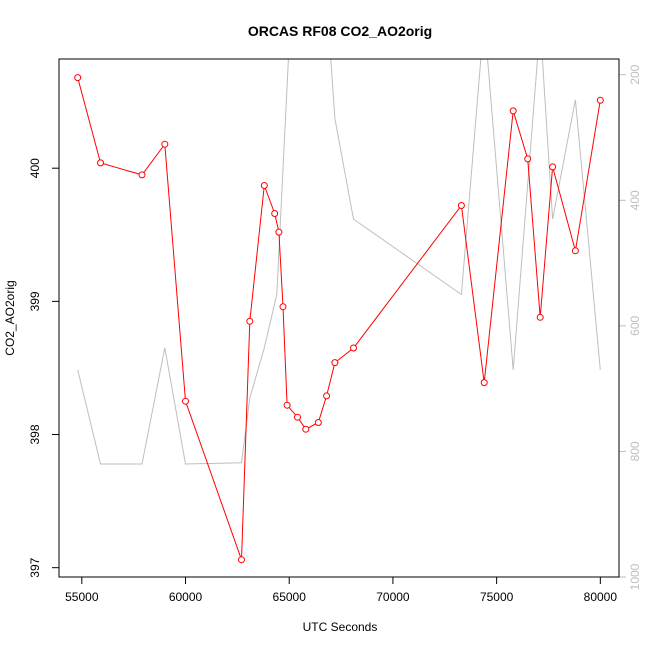 The height and width of the screenshot is (655, 650). What do you see at coordinates (340, 627) in the screenshot?
I see `x-axis-label: UTC Seconds` at bounding box center [340, 627].